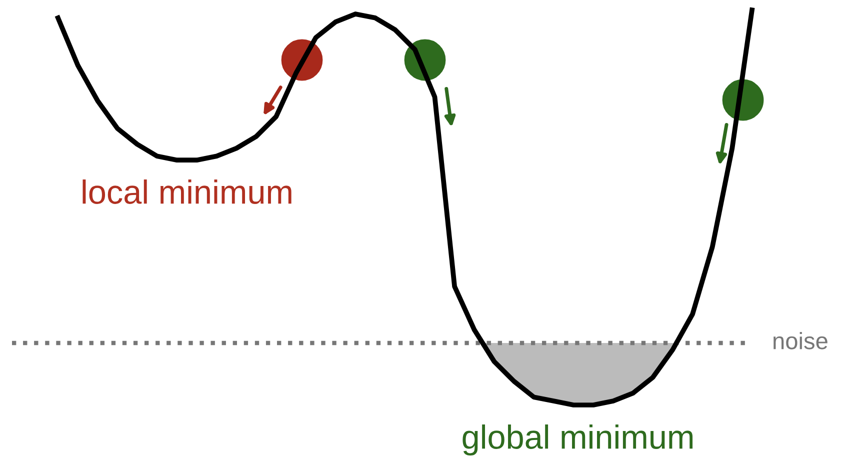  What do you see at coordinates (577, 440) in the screenshot?
I see `text: global minimum` at bounding box center [577, 440].